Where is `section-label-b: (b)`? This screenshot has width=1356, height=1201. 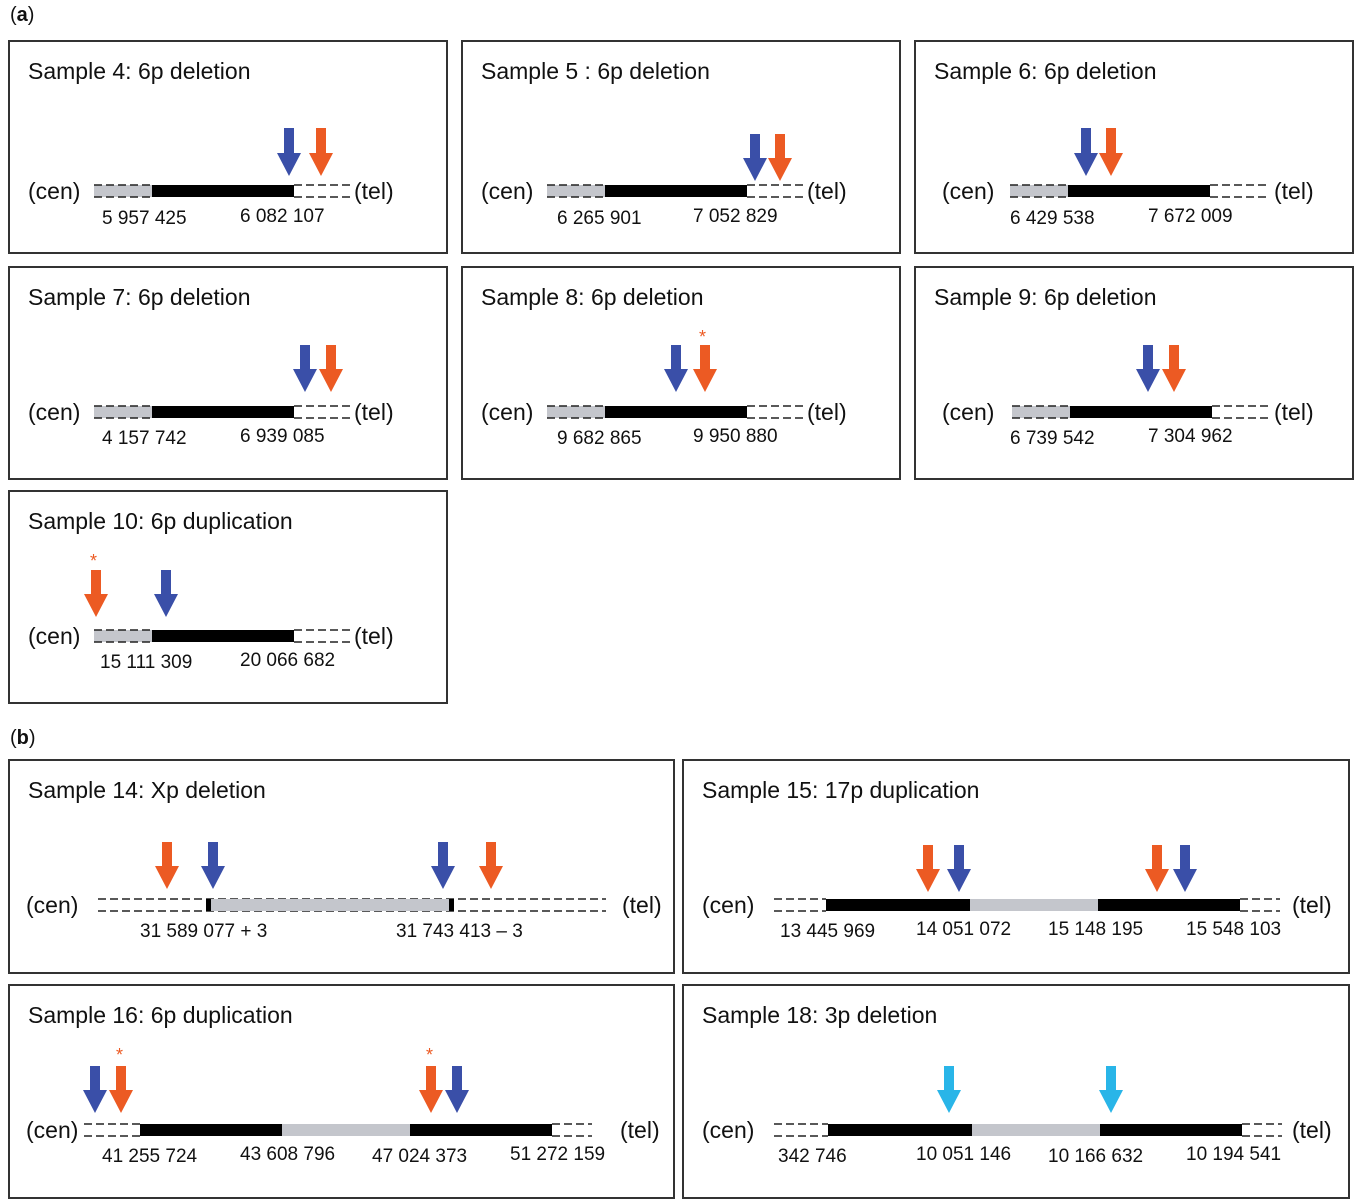 section-label-b: (b) is located at coordinates (23, 738).